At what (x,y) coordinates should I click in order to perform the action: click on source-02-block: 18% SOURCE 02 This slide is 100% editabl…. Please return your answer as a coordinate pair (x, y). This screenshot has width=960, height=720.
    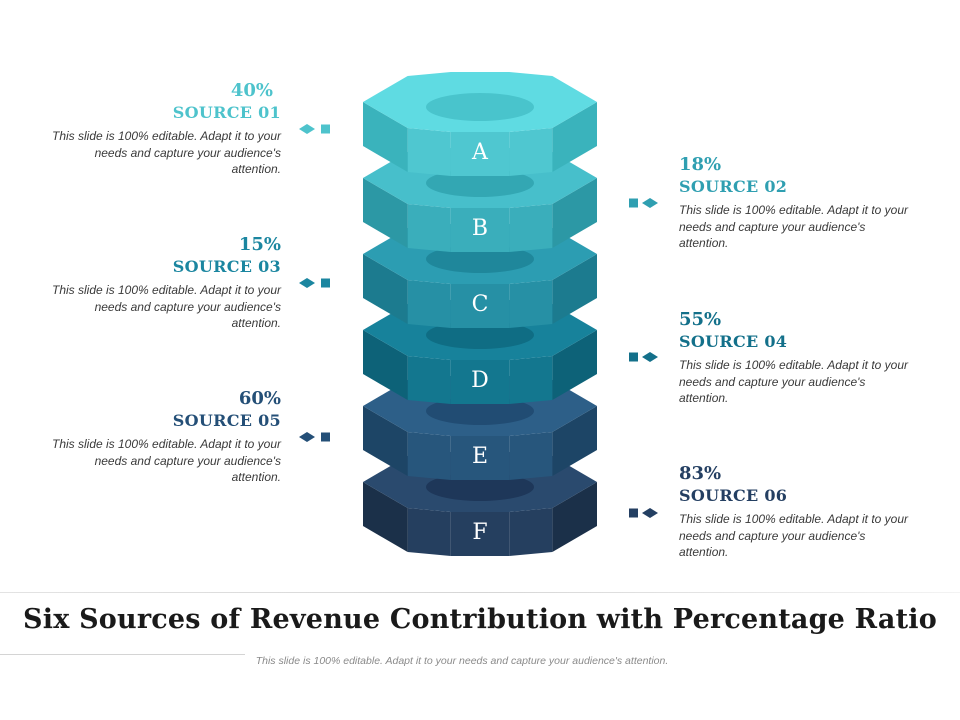
    Looking at the image, I should click on (794, 203).